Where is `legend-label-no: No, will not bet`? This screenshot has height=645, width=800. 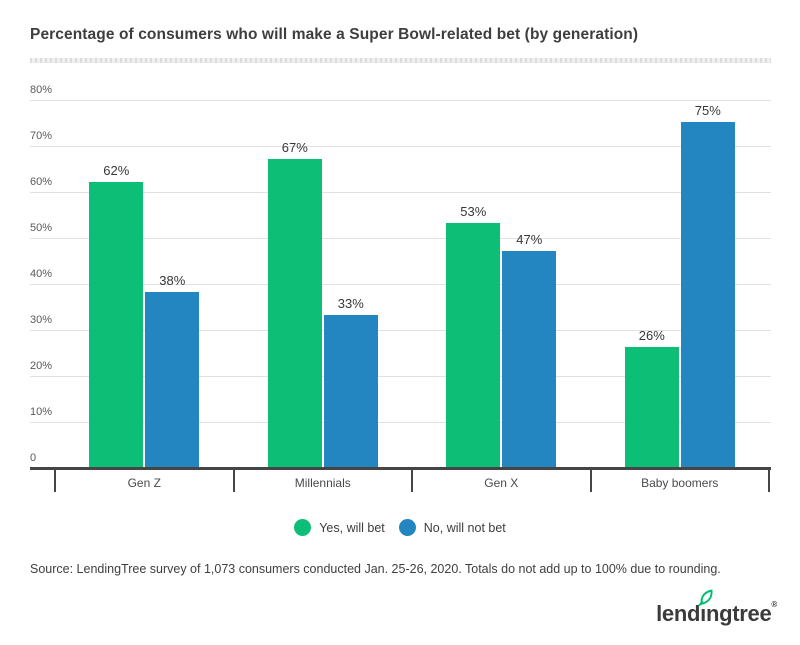 legend-label-no: No, will not bet is located at coordinates (464, 527).